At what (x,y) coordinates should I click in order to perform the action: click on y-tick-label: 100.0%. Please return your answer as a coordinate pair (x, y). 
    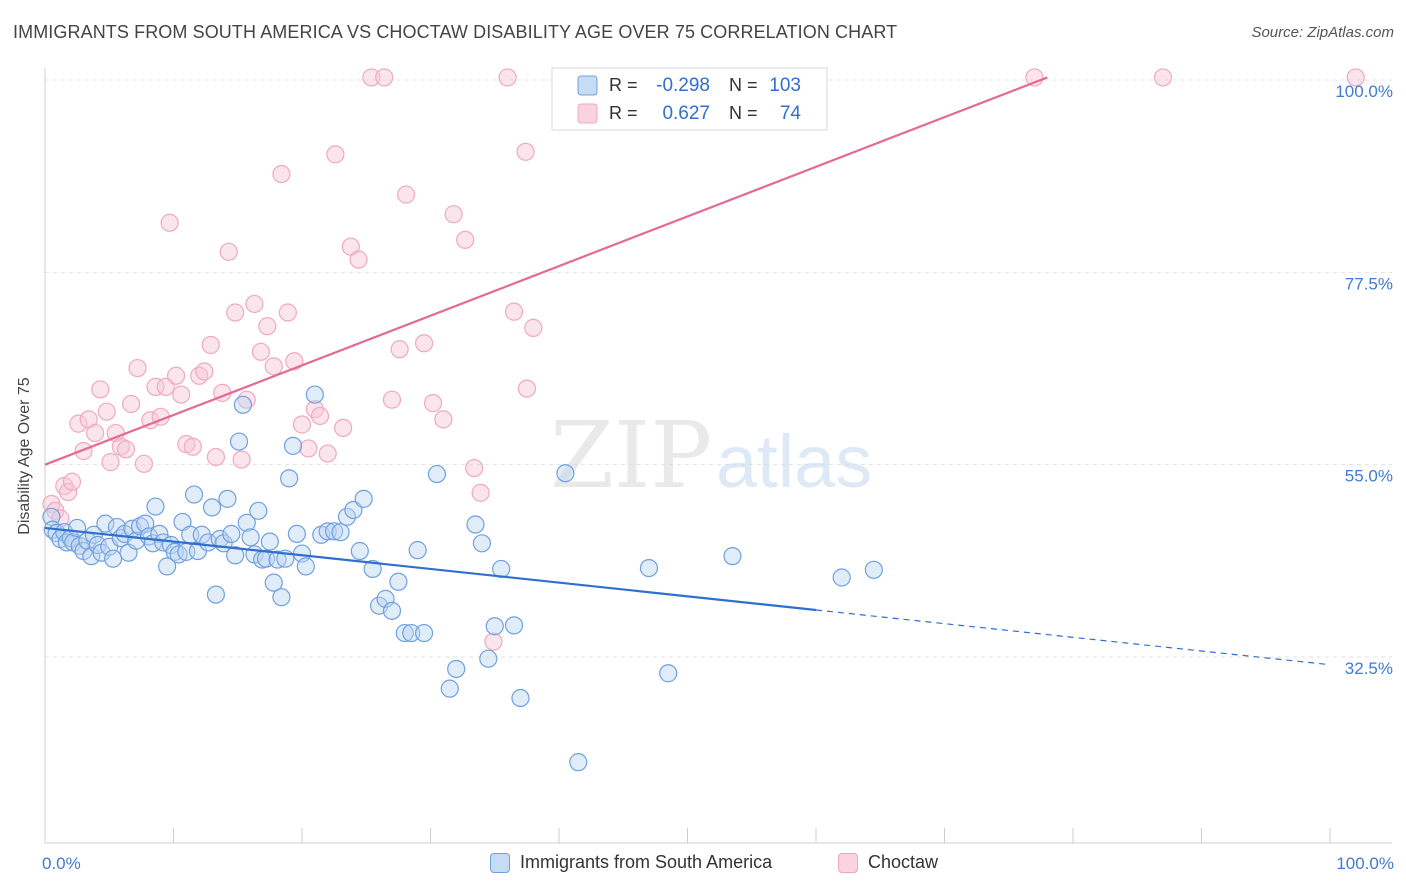
    Looking at the image, I should click on (1364, 91).